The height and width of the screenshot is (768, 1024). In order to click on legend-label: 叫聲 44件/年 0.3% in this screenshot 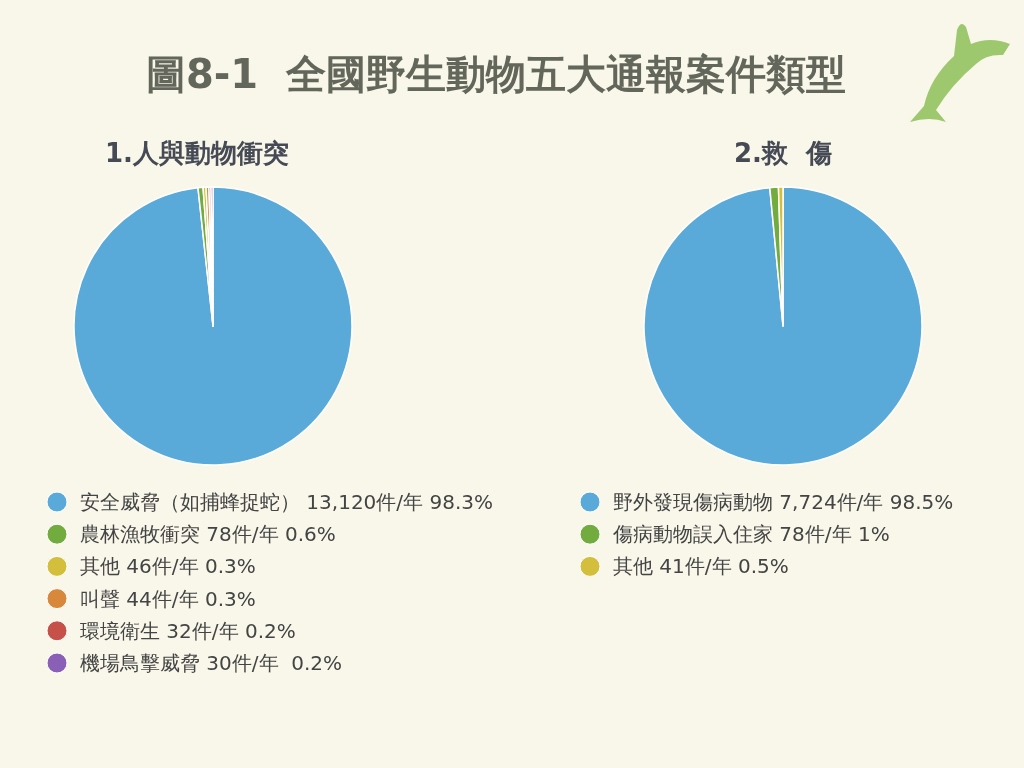, I will do `click(168, 598)`.